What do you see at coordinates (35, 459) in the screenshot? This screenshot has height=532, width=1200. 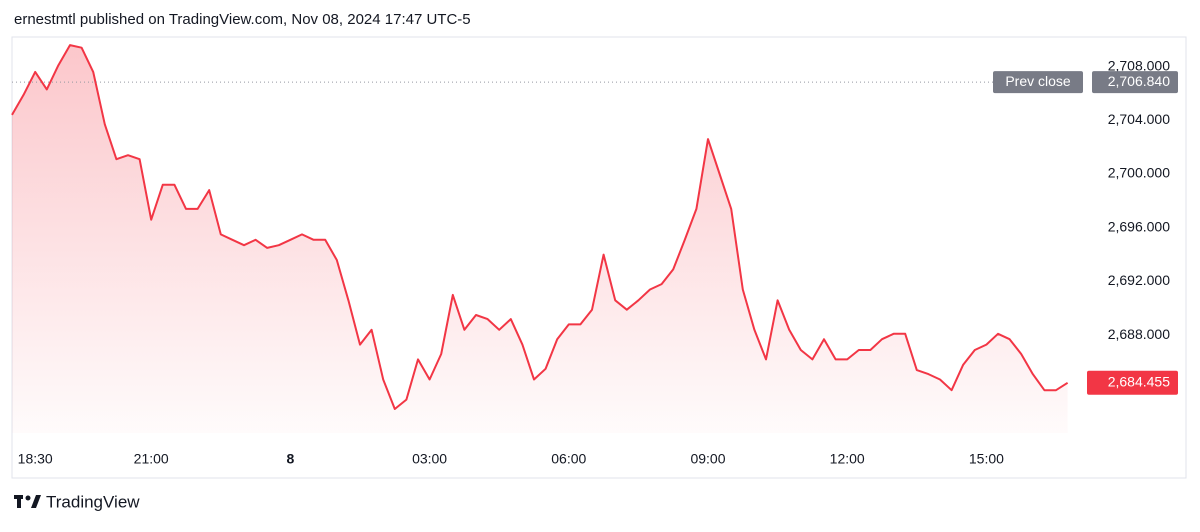 I see `x-tick-label: 18:30` at bounding box center [35, 459].